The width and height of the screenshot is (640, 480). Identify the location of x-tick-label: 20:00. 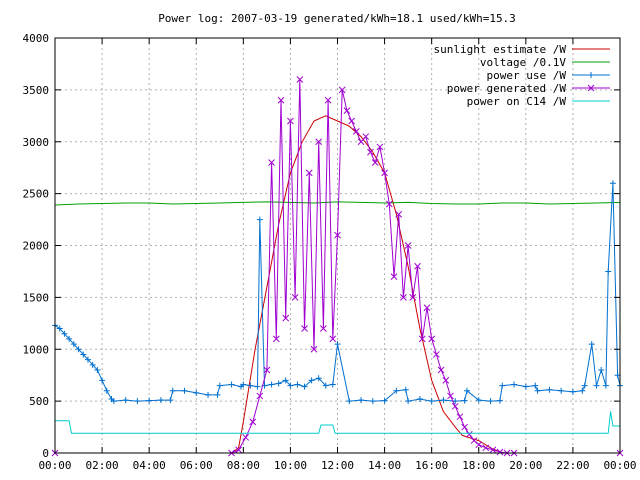
(525, 465).